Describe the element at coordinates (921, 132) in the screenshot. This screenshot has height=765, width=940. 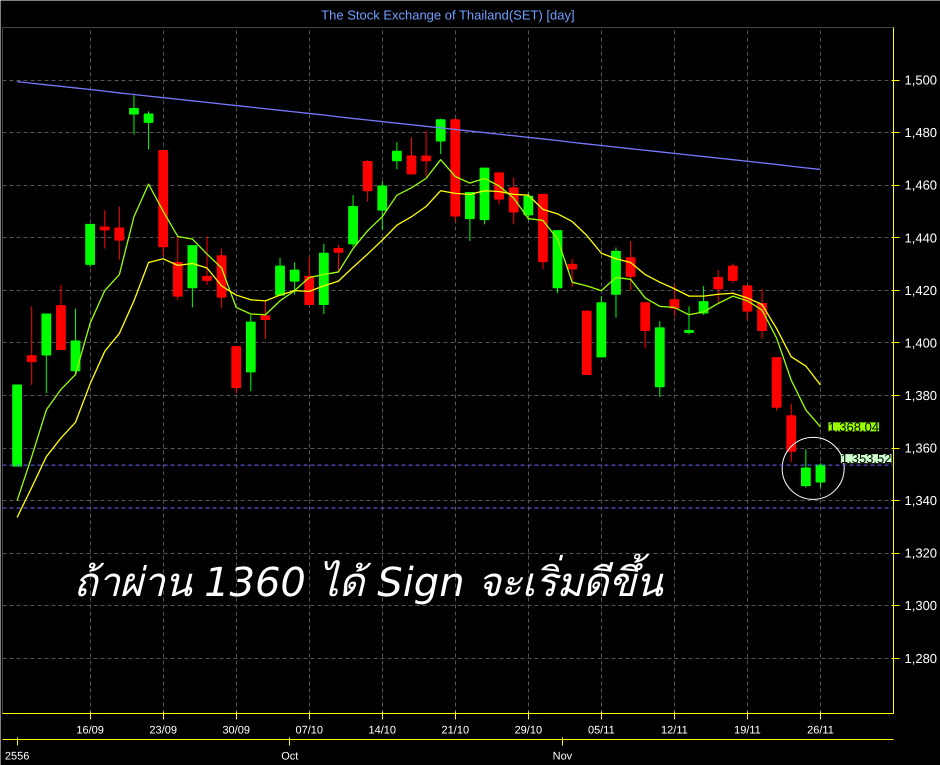
I see `y-tick-label: 1,480` at that location.